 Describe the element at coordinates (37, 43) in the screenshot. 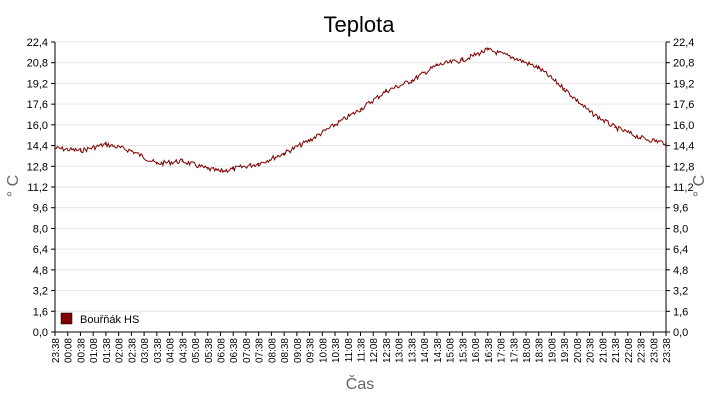

I see `y-tick-label-left: 22,4` at that location.